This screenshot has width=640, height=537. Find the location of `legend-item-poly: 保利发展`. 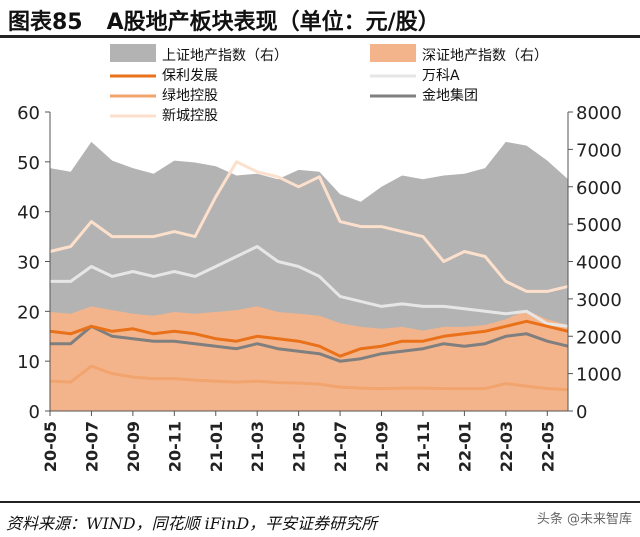

legend-item-poly: 保利发展 is located at coordinates (164, 76).